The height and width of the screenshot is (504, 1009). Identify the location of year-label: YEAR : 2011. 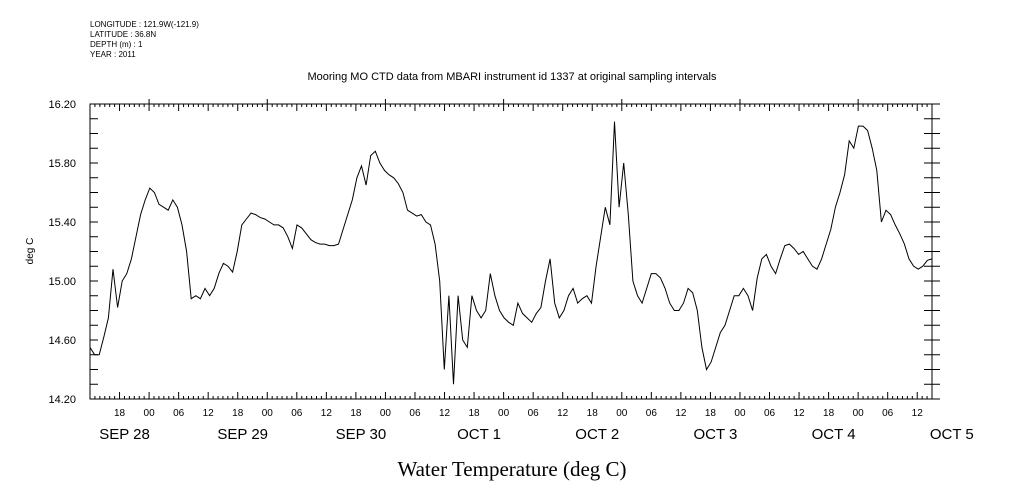
(113, 54).